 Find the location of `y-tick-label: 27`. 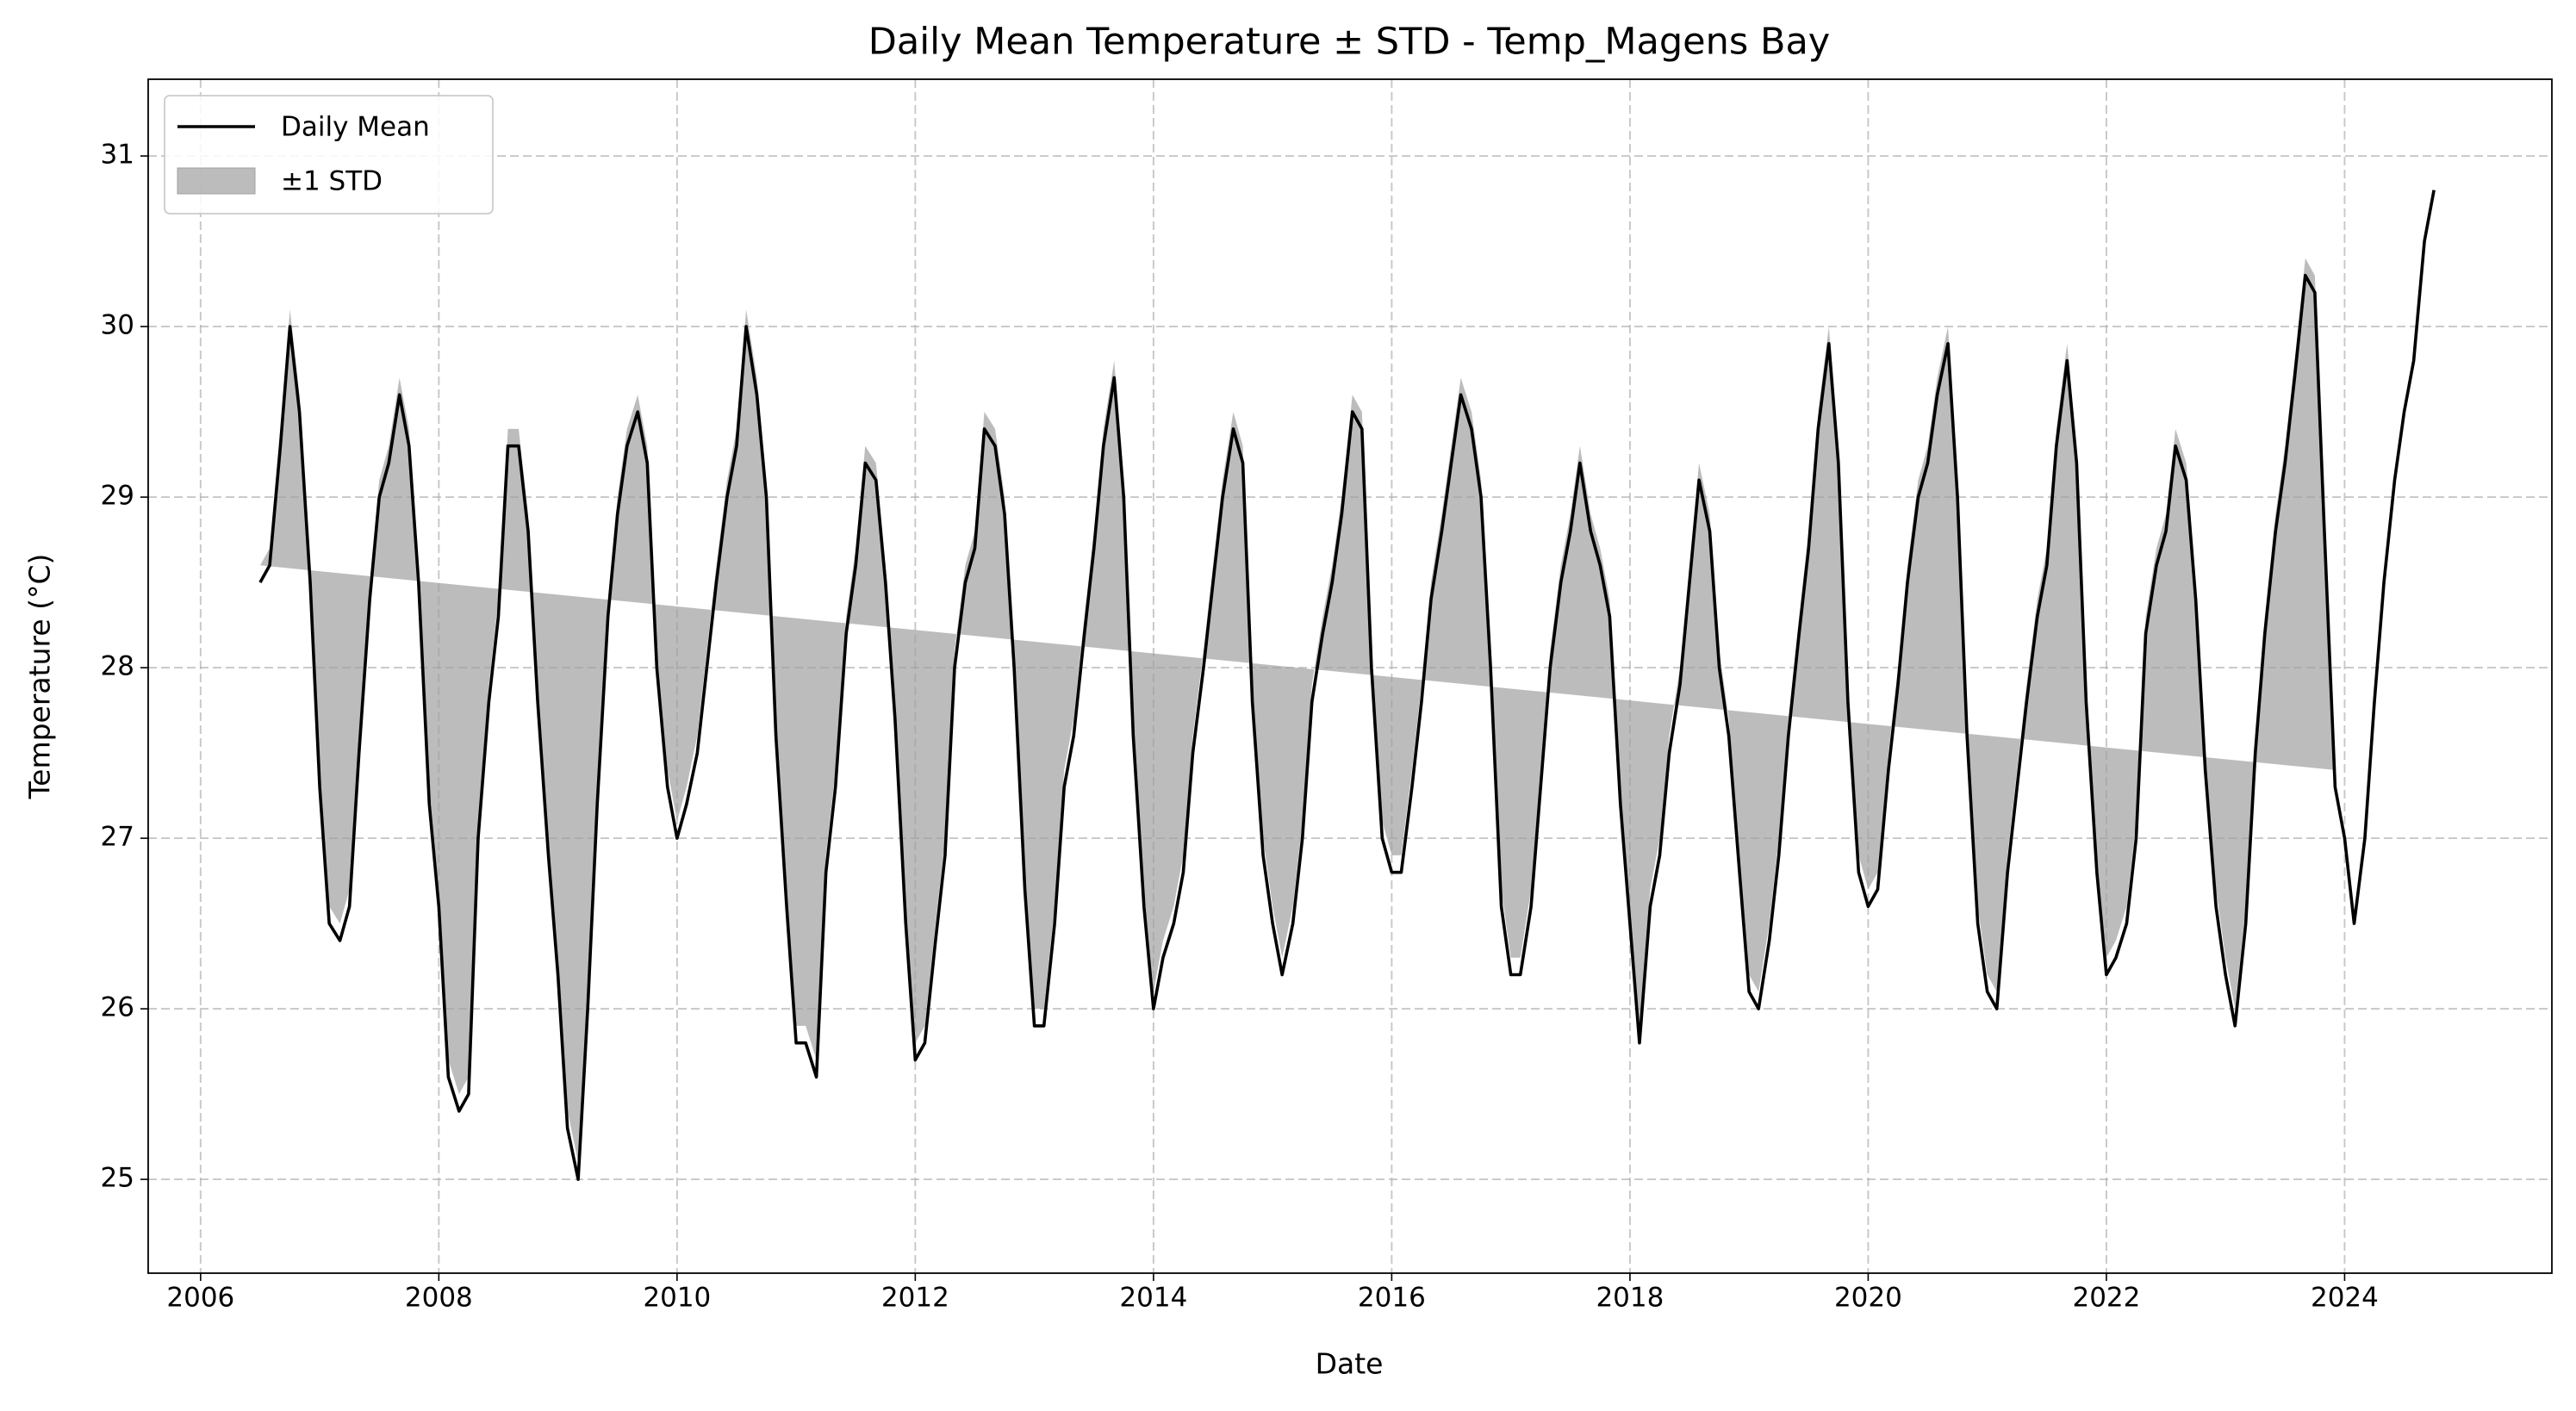

y-tick-label: 27 is located at coordinates (118, 837).